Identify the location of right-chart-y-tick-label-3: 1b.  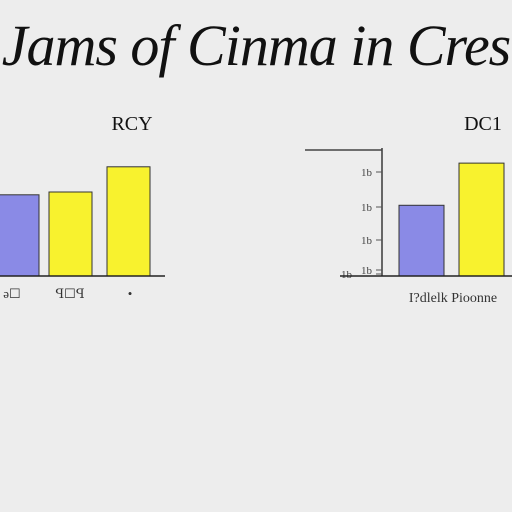
(367, 241).